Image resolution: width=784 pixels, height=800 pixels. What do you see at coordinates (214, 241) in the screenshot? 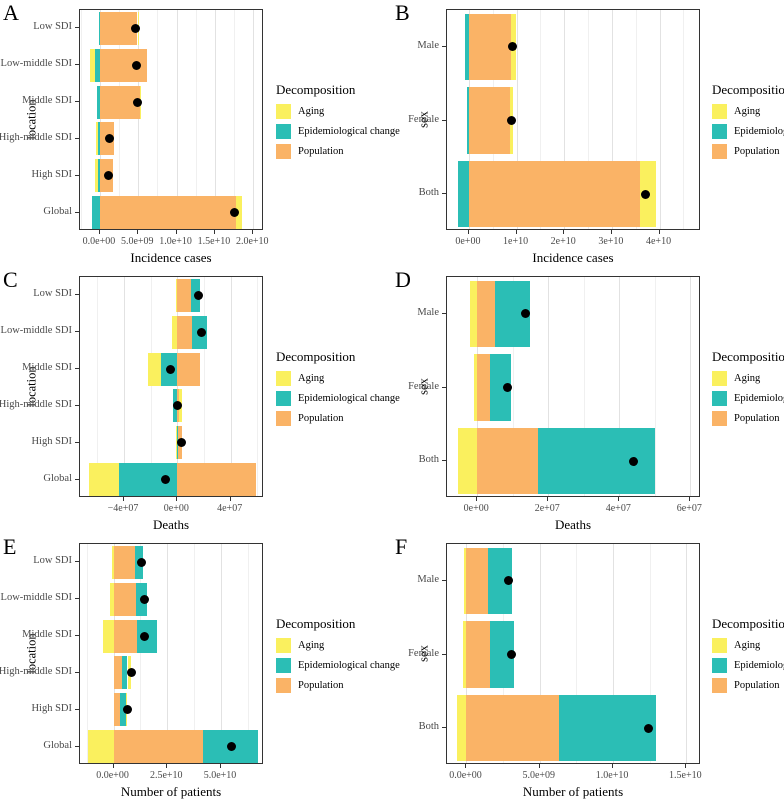
I see `x-tick-label: 1.5e+10` at bounding box center [214, 241].